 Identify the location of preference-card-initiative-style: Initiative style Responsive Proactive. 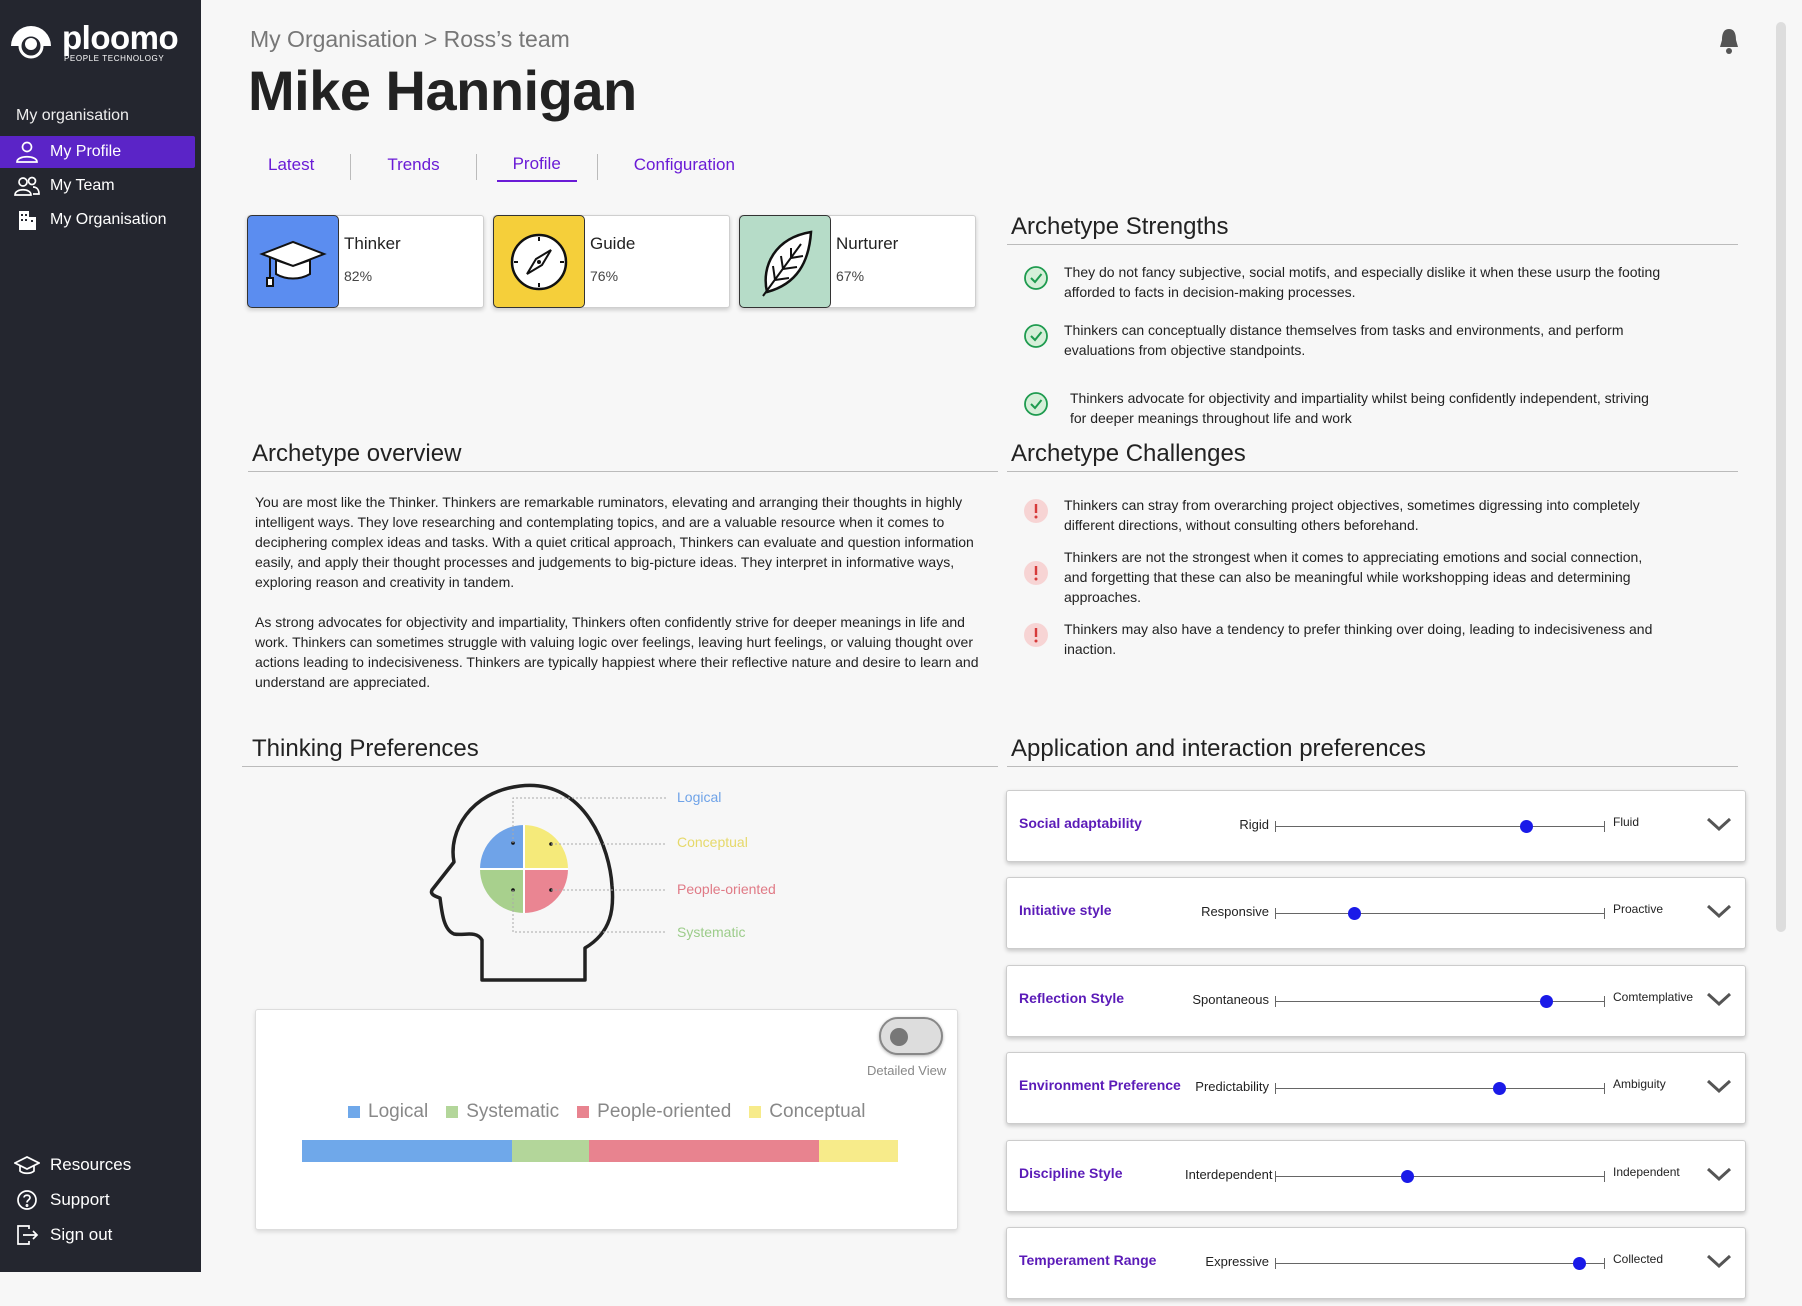
(1376, 913).